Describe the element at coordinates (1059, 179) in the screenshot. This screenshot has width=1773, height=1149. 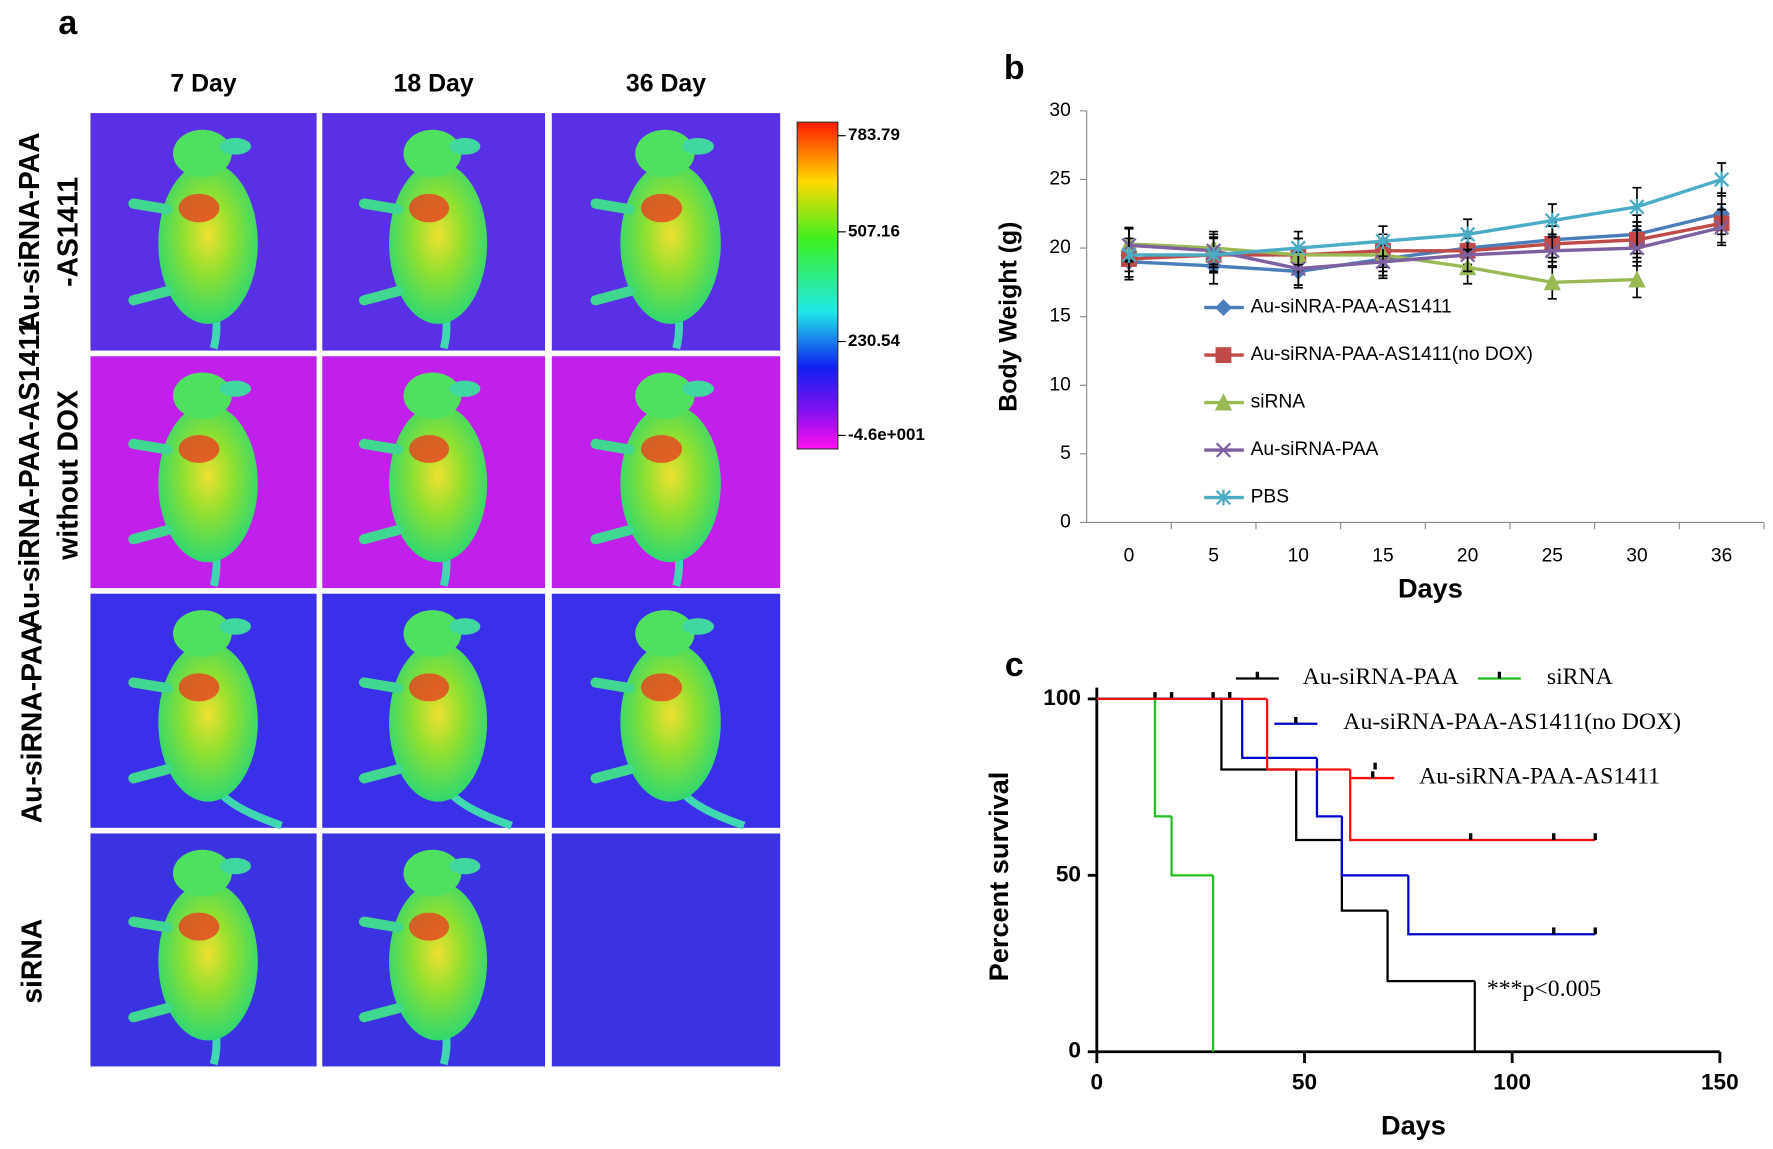
I see `y-tick-label: 25` at that location.